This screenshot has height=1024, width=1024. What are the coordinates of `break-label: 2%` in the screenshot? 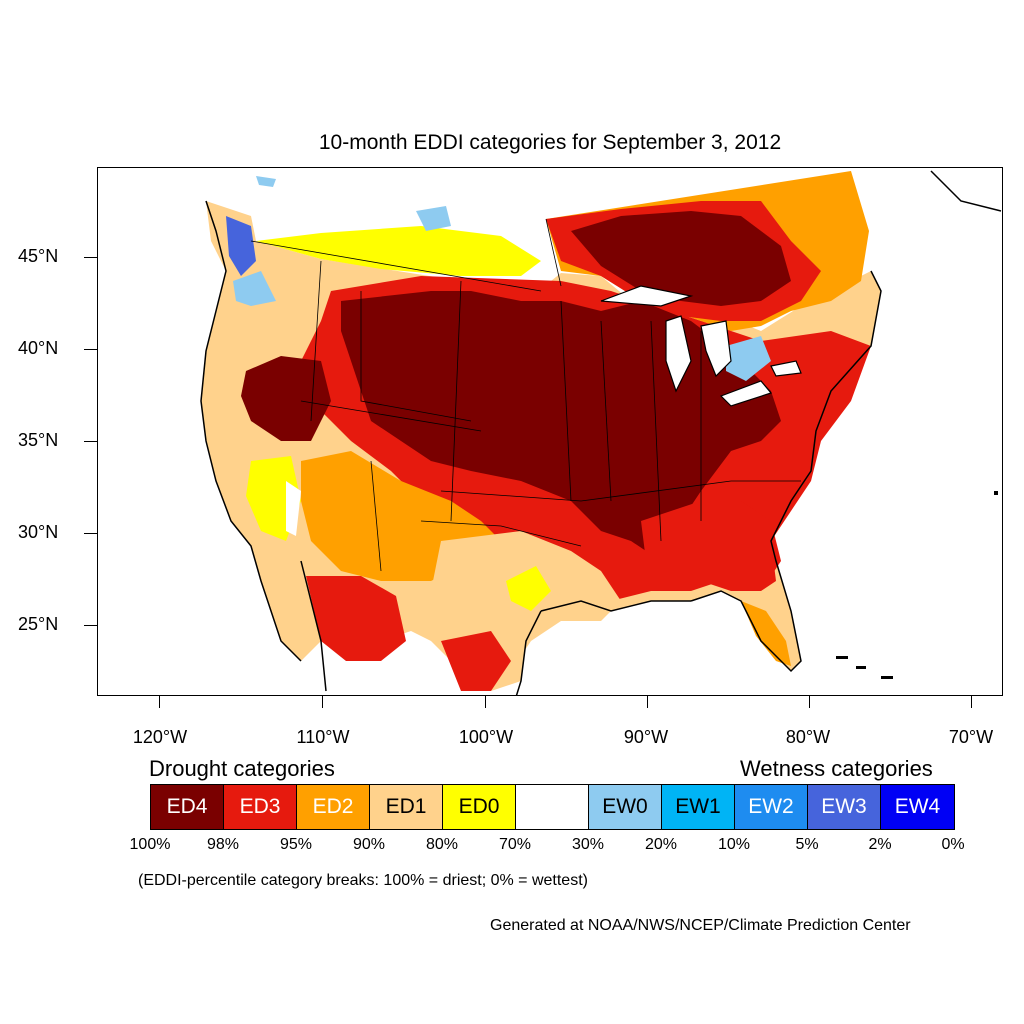 It's located at (880, 844).